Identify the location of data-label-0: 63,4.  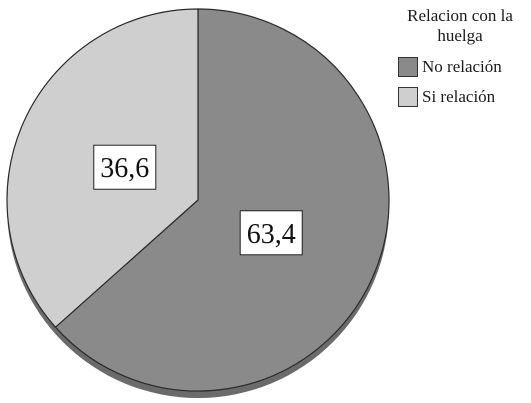
(271, 234).